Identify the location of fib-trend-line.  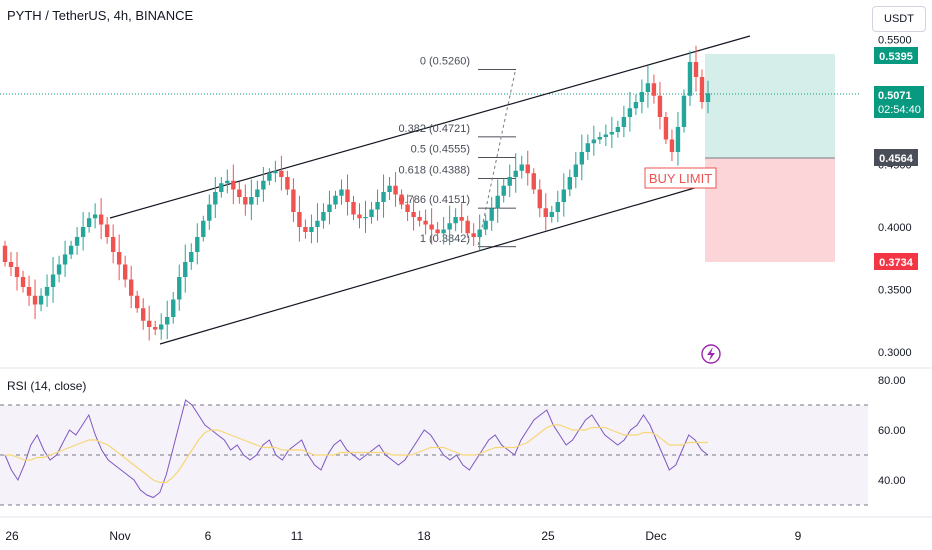
(496, 159).